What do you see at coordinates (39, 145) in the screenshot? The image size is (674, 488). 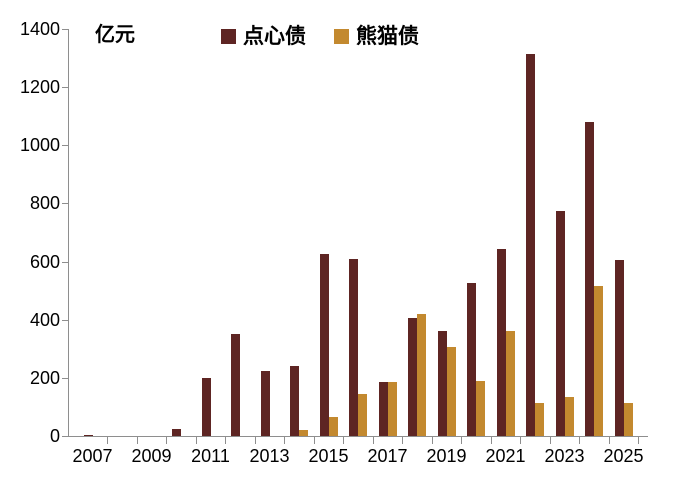 I see `y-axis-tick-label: 1000` at bounding box center [39, 145].